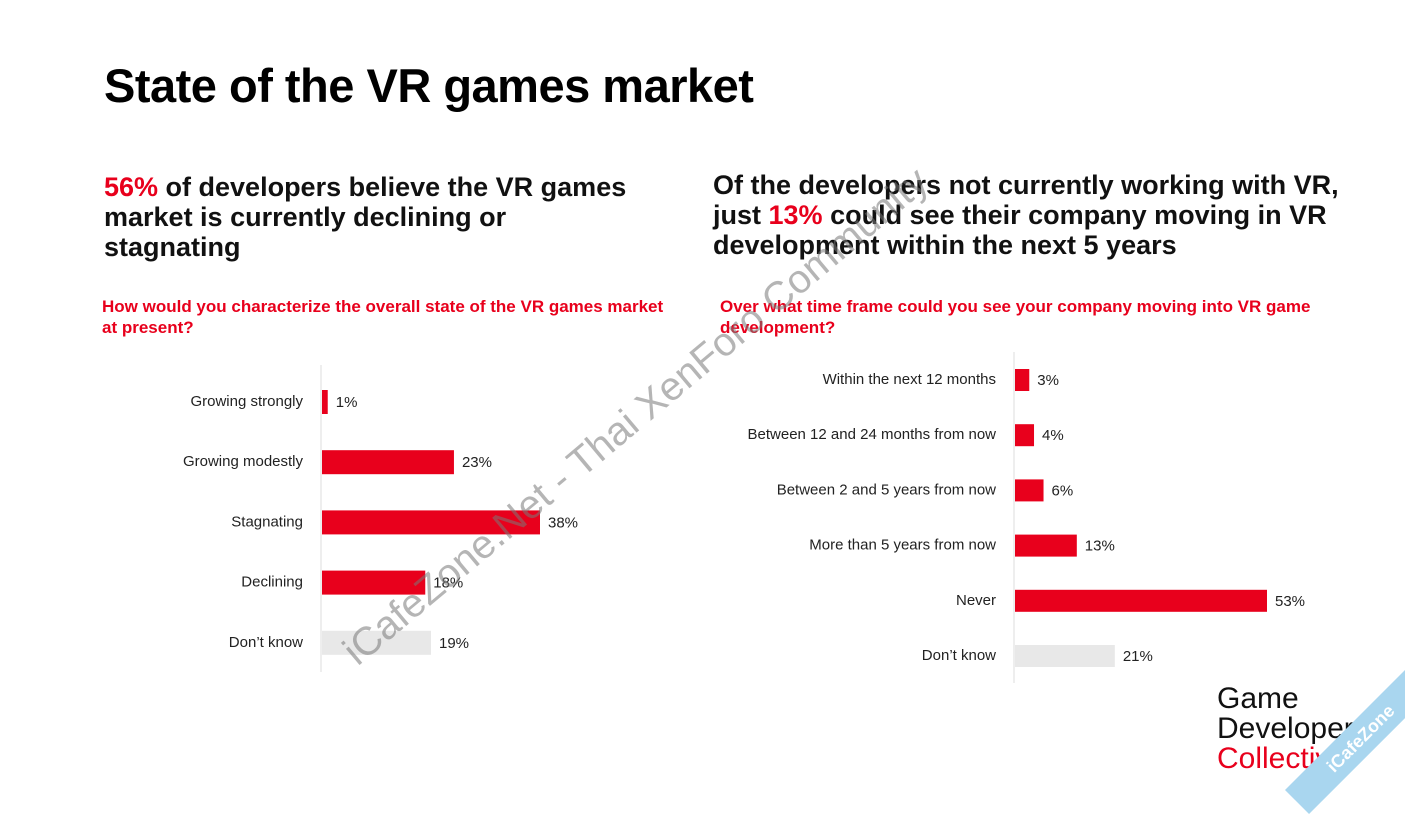  What do you see at coordinates (454, 643) in the screenshot?
I see `value-label: 19%` at bounding box center [454, 643].